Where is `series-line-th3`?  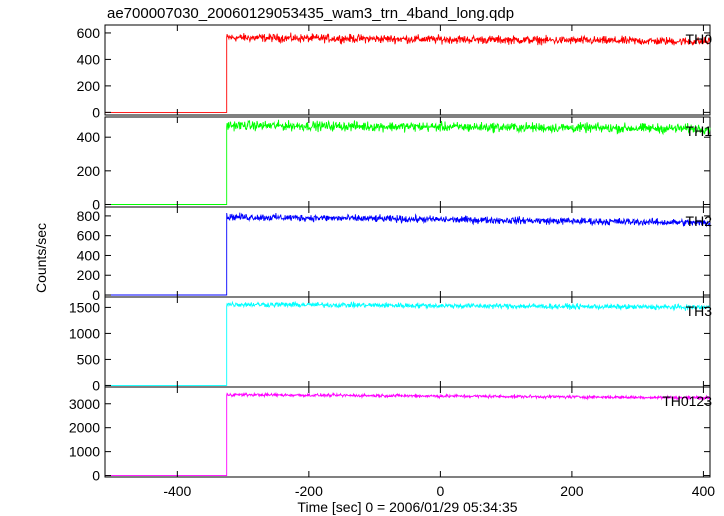 series-line-th3 is located at coordinates (408, 343).